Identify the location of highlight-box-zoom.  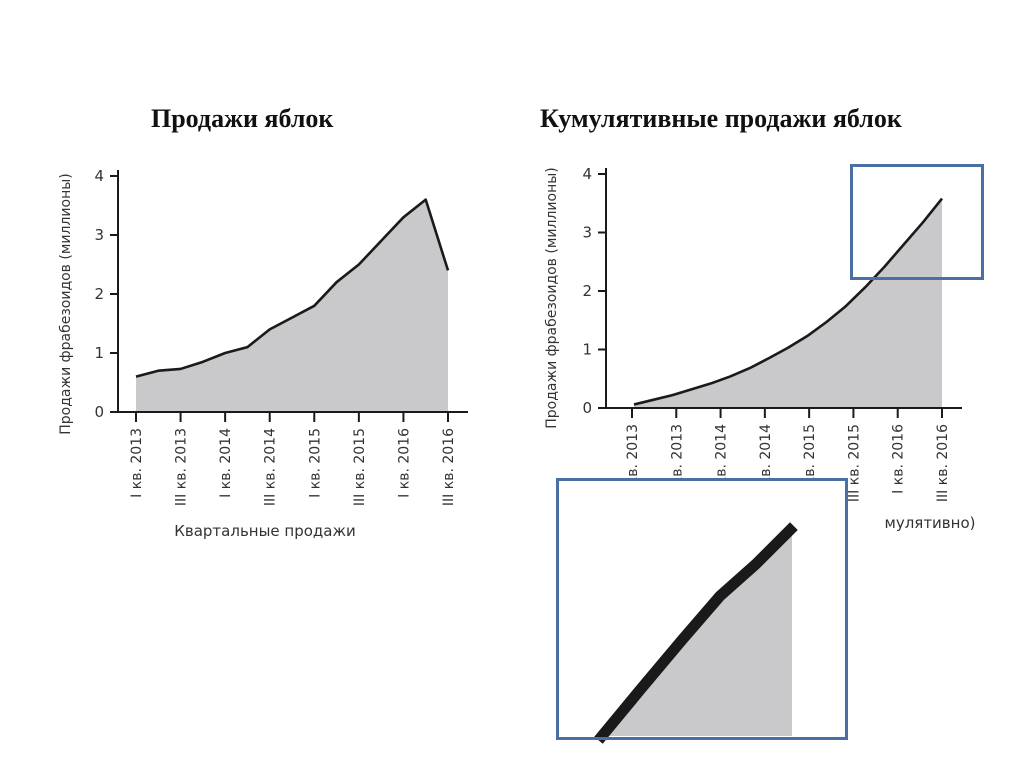
(702, 609).